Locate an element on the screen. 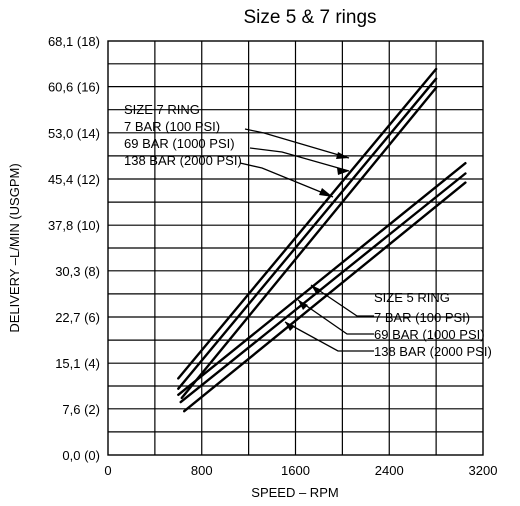 This screenshot has width=520, height=506. size7-label-138bar: 138 BAR (2000 PSI) is located at coordinates (183, 160).